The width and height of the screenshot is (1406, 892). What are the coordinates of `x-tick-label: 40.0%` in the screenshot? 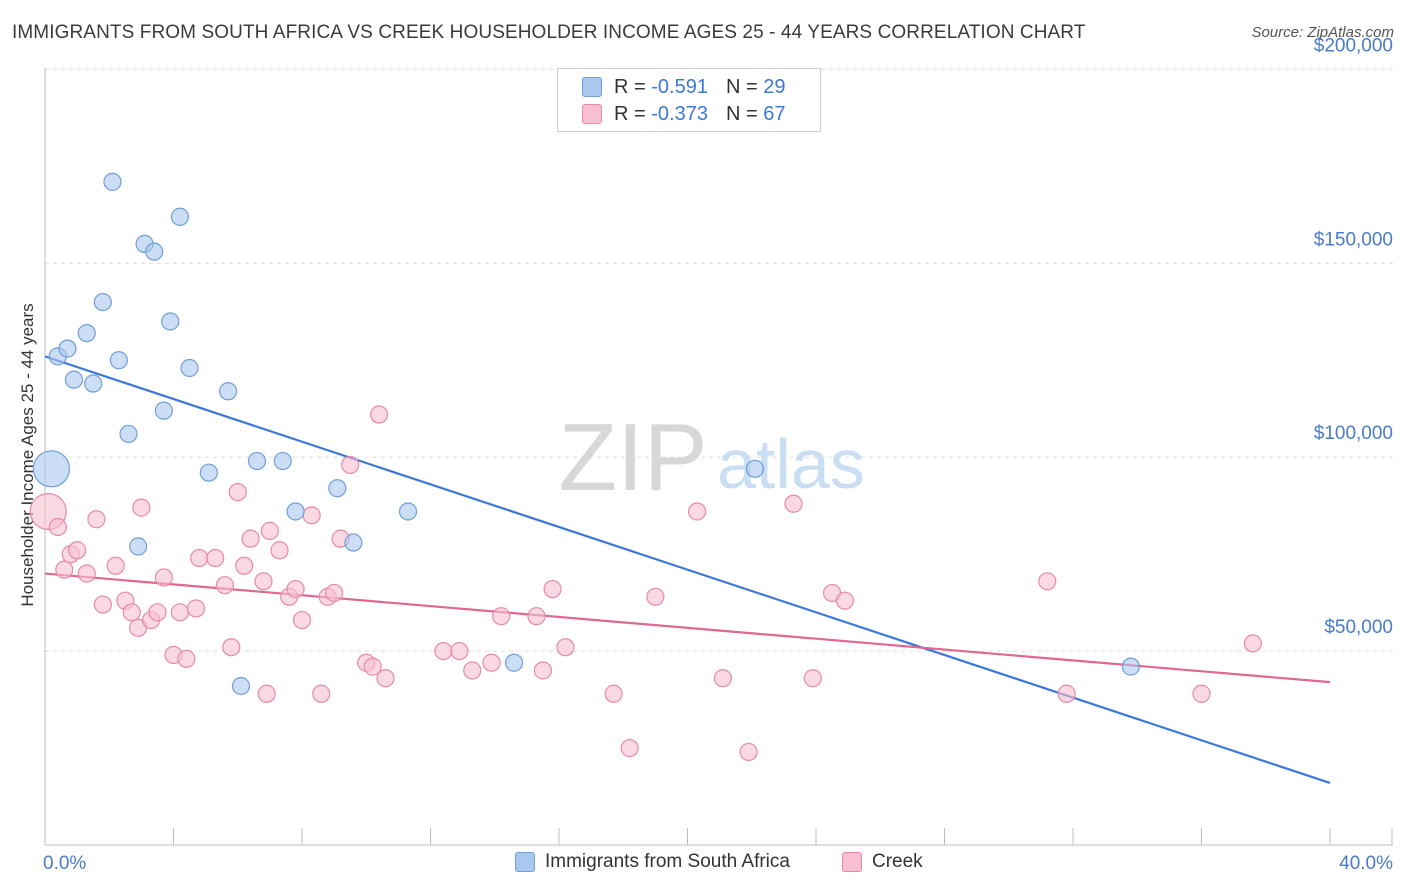 It's located at (1366, 863).